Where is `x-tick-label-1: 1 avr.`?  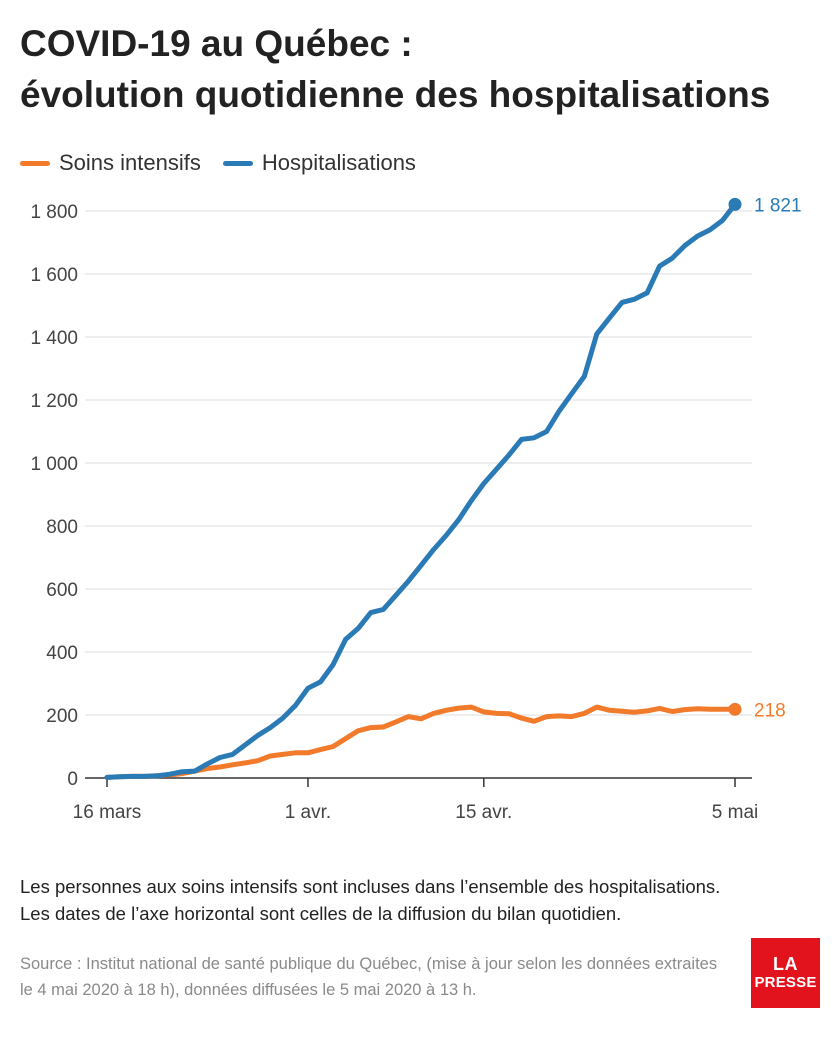 x-tick-label-1: 1 avr. is located at coordinates (308, 812).